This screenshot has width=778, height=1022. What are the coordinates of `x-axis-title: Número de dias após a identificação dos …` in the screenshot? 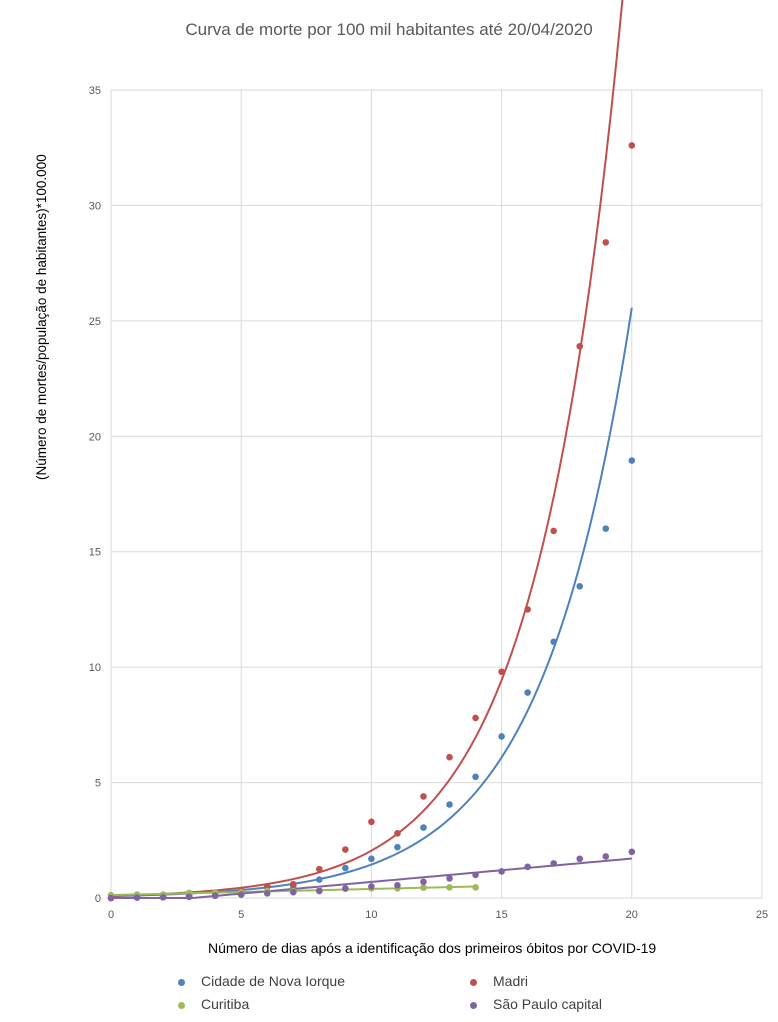 It's located at (432, 948).